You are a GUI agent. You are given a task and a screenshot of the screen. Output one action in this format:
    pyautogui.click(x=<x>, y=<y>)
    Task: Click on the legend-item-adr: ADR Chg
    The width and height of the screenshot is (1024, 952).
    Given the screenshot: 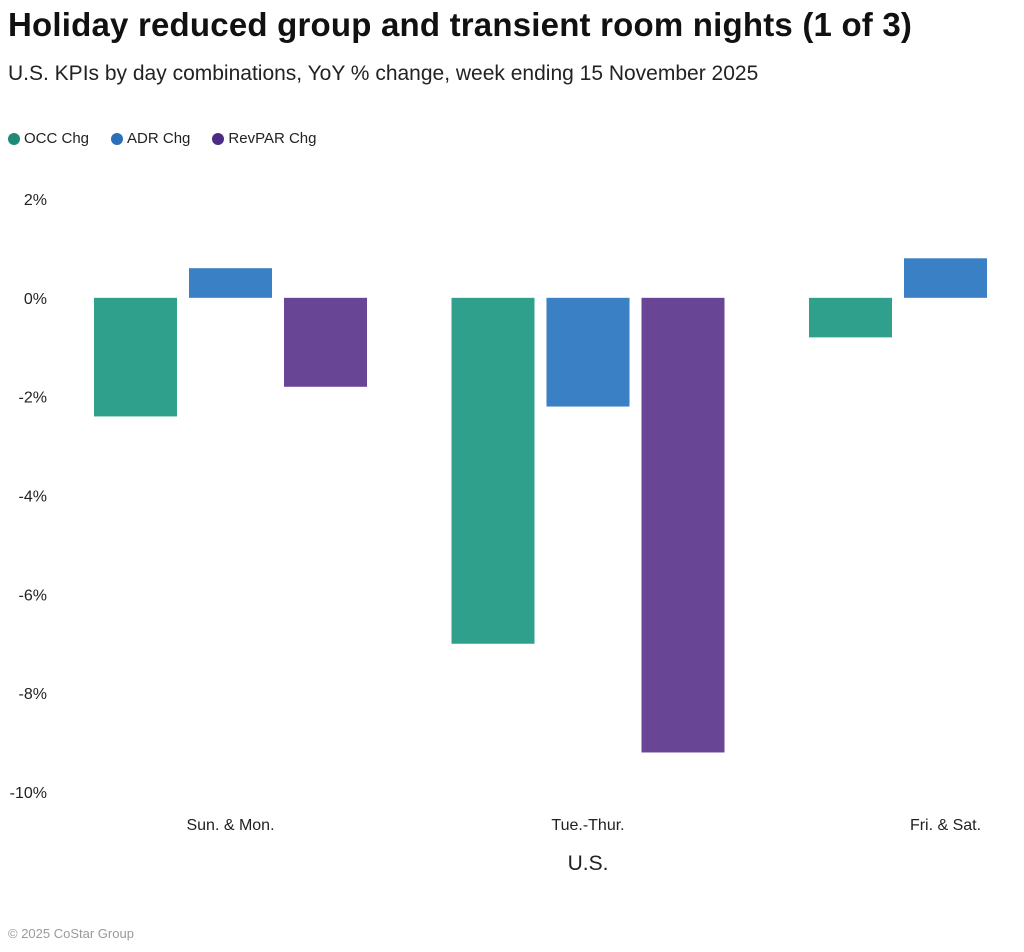 What is the action you would take?
    pyautogui.click(x=150, y=138)
    